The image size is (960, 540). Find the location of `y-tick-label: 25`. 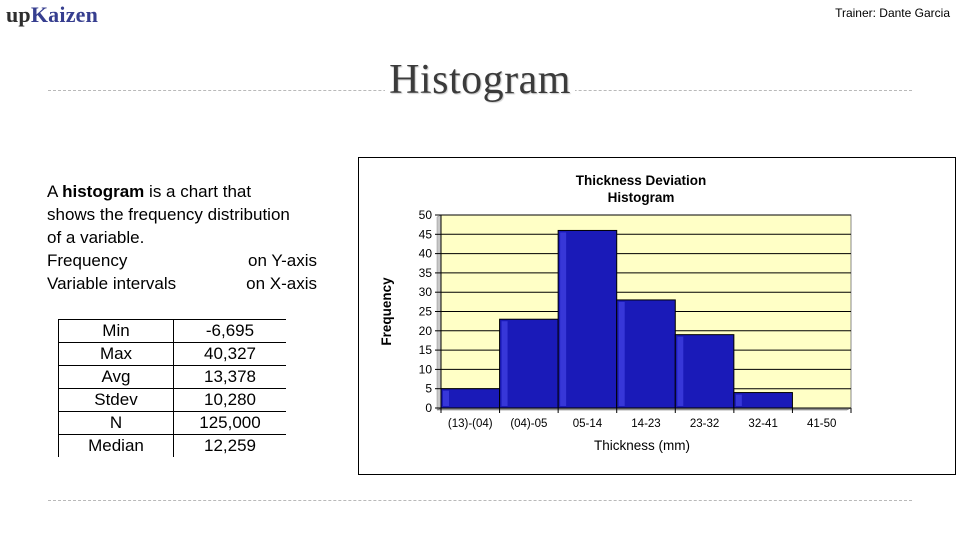

y-tick-label: 25 is located at coordinates (426, 312).